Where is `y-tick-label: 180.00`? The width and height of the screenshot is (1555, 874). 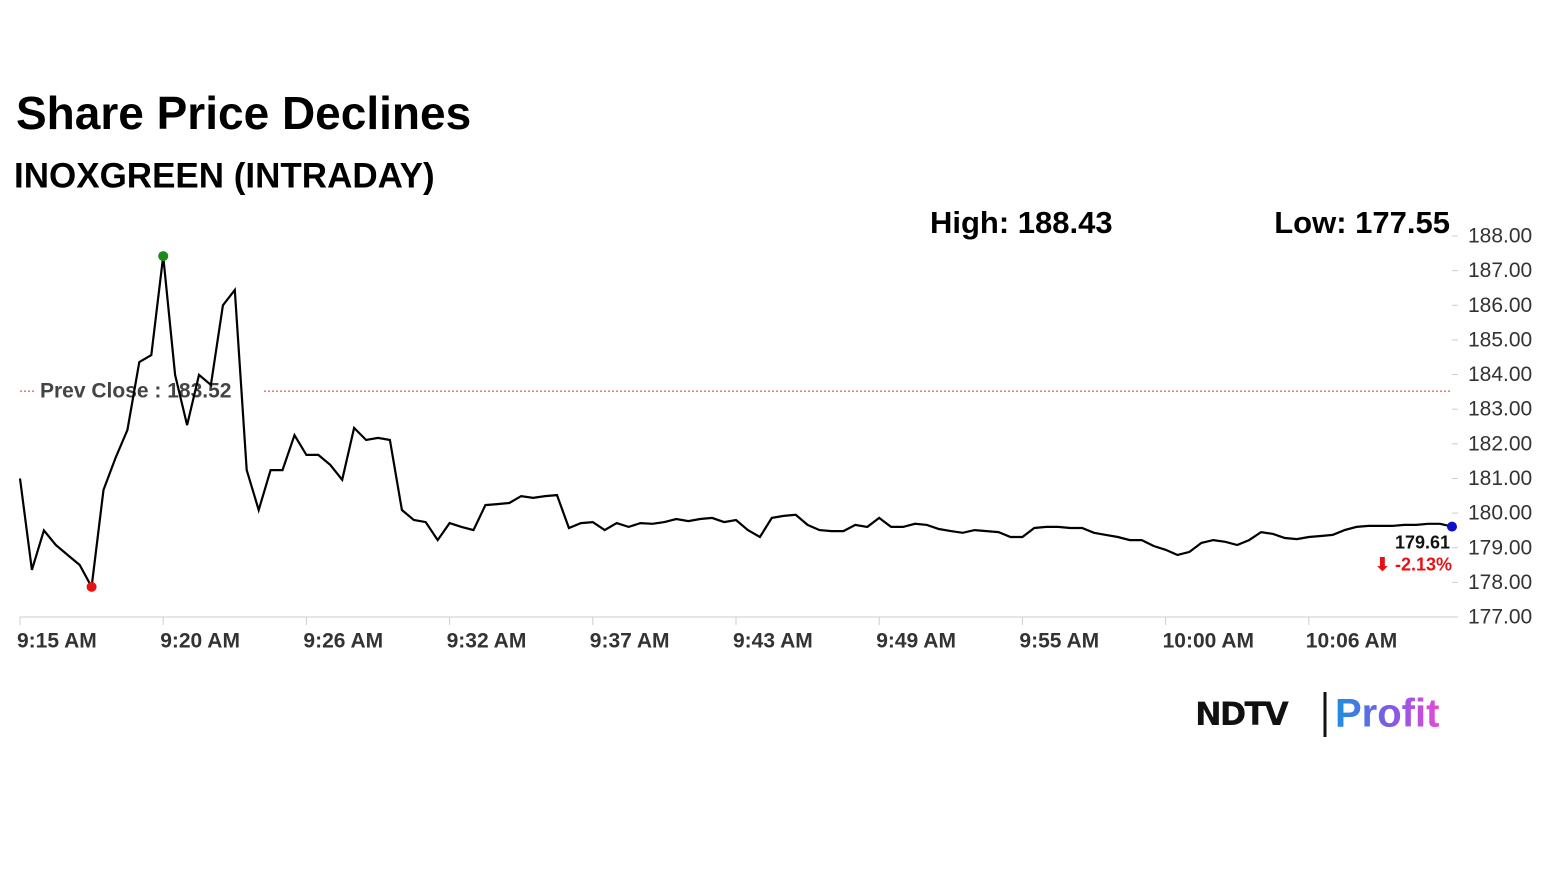
y-tick-label: 180.00 is located at coordinates (1500, 513).